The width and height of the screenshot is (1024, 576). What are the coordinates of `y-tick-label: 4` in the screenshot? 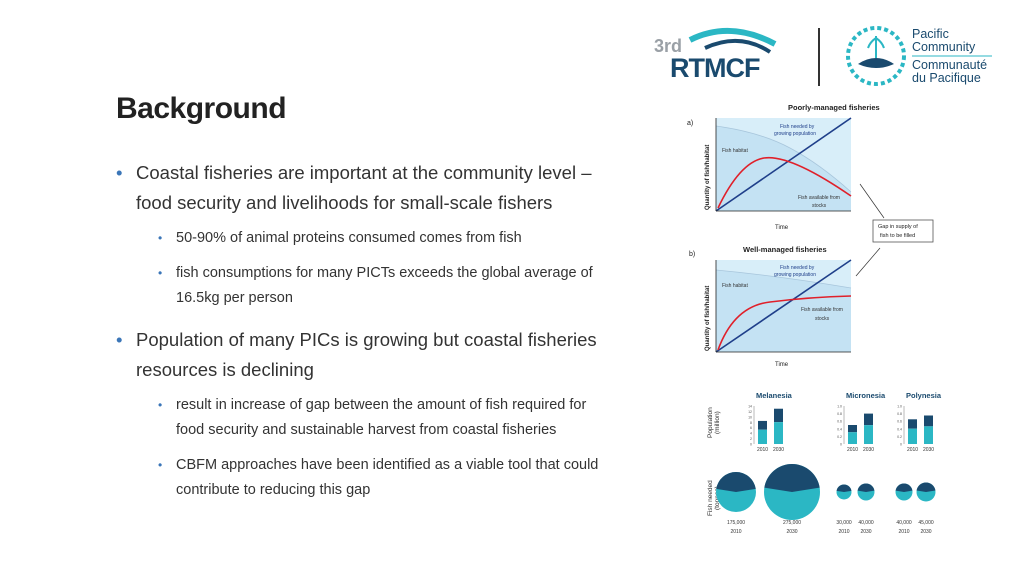 It's located at (751, 434).